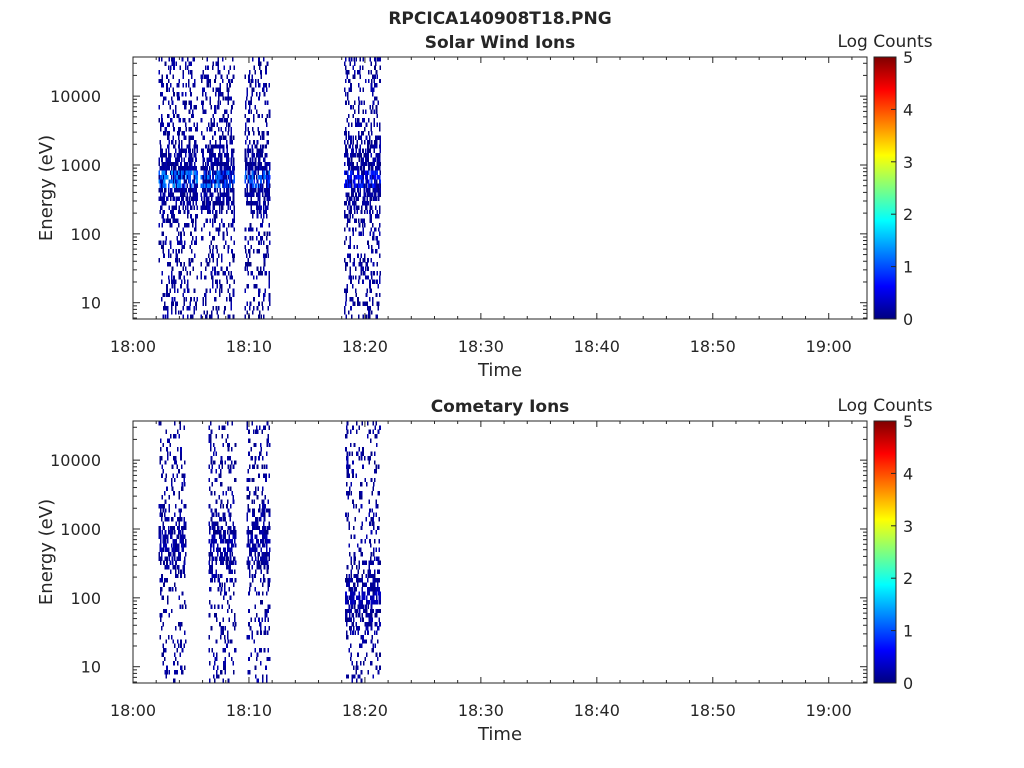 The height and width of the screenshot is (768, 1024). What do you see at coordinates (499, 734) in the screenshot?
I see `x-axis-label: Time` at bounding box center [499, 734].